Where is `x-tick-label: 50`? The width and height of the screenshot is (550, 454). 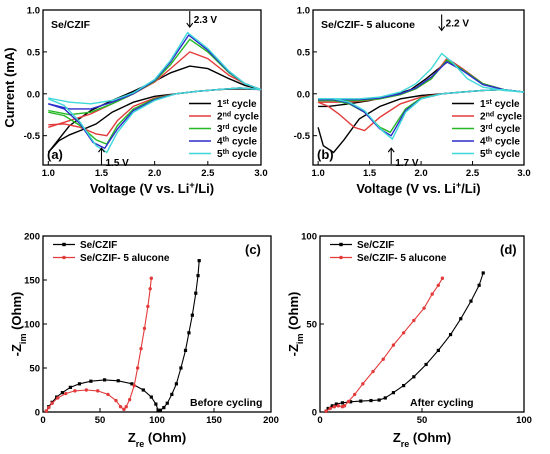 x-tick-label: 50 is located at coordinates (100, 420).